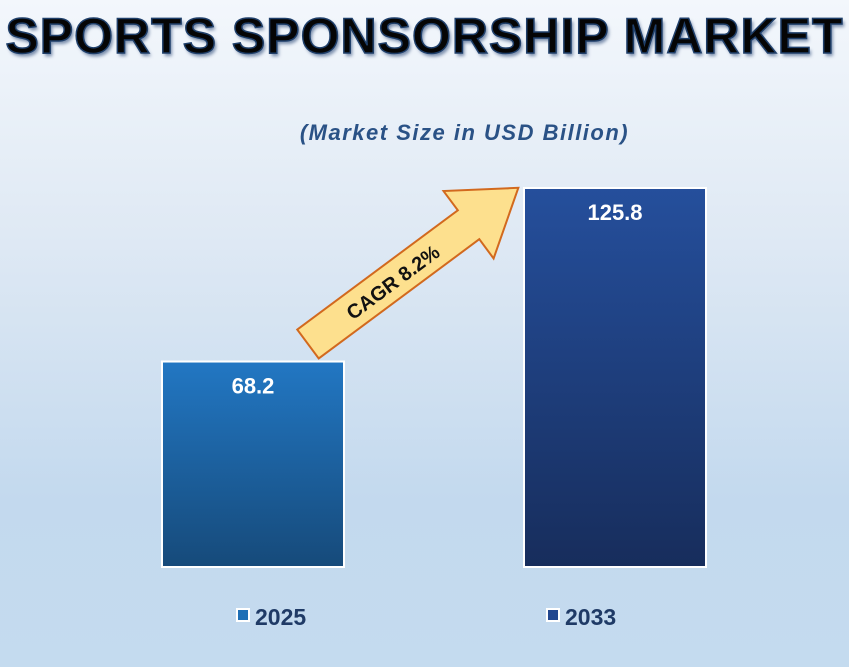  I want to click on cagr-arrow: CAGR 8.2%, so click(407, 273).